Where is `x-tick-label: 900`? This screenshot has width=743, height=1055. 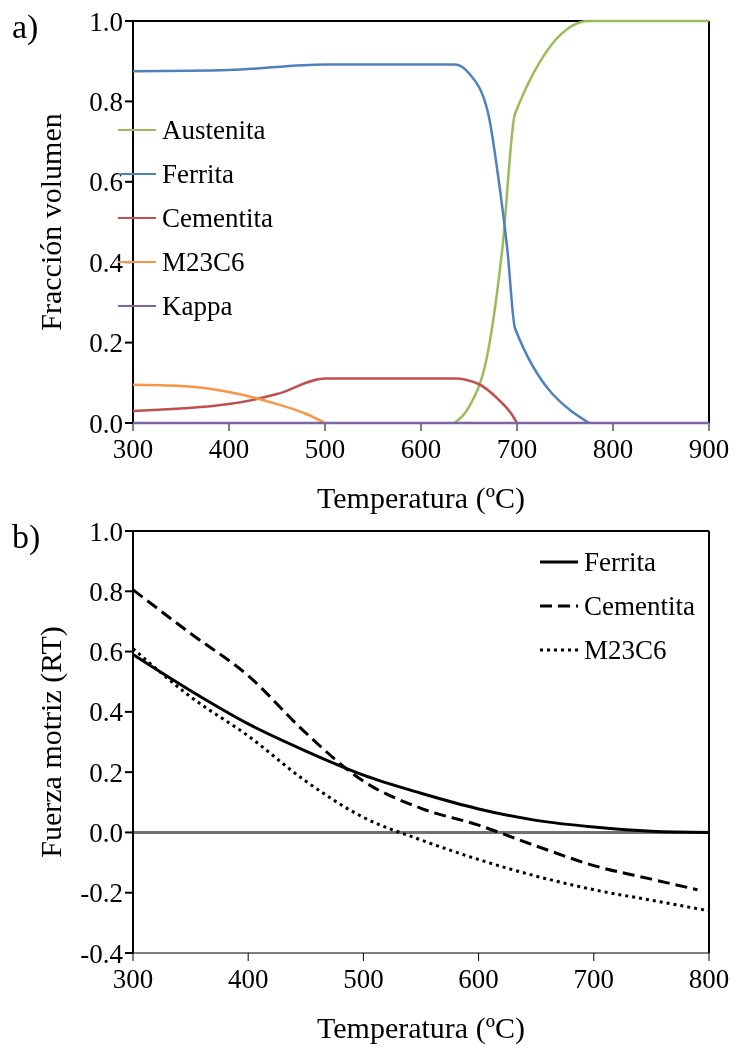 x-tick-label: 900 is located at coordinates (709, 449).